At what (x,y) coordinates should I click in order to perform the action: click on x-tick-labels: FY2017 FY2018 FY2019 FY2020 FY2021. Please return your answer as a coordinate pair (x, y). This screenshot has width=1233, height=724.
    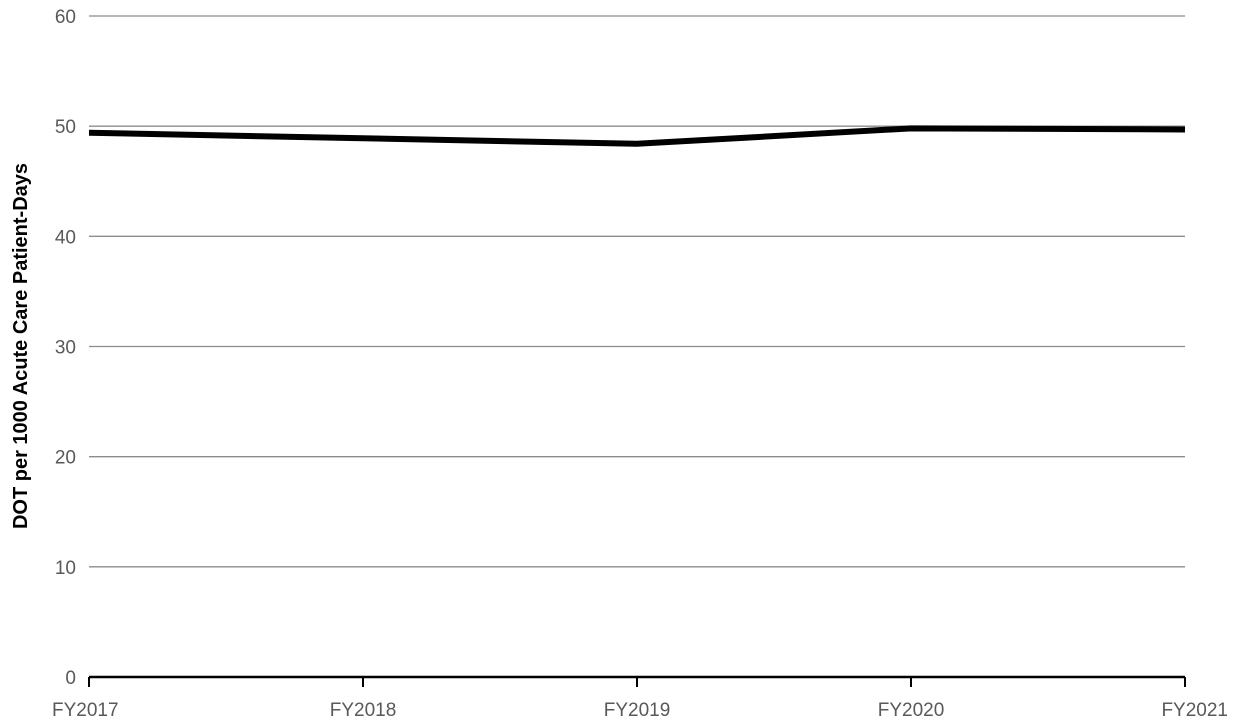
    Looking at the image, I should click on (640, 710).